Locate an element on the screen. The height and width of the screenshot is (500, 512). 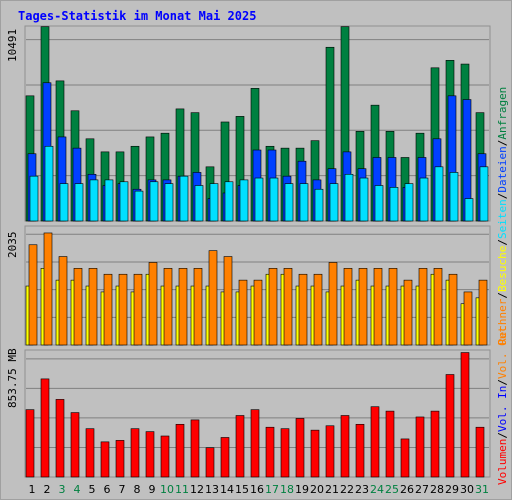
right-legend-volume-part: / is located at coordinates (502, 435).